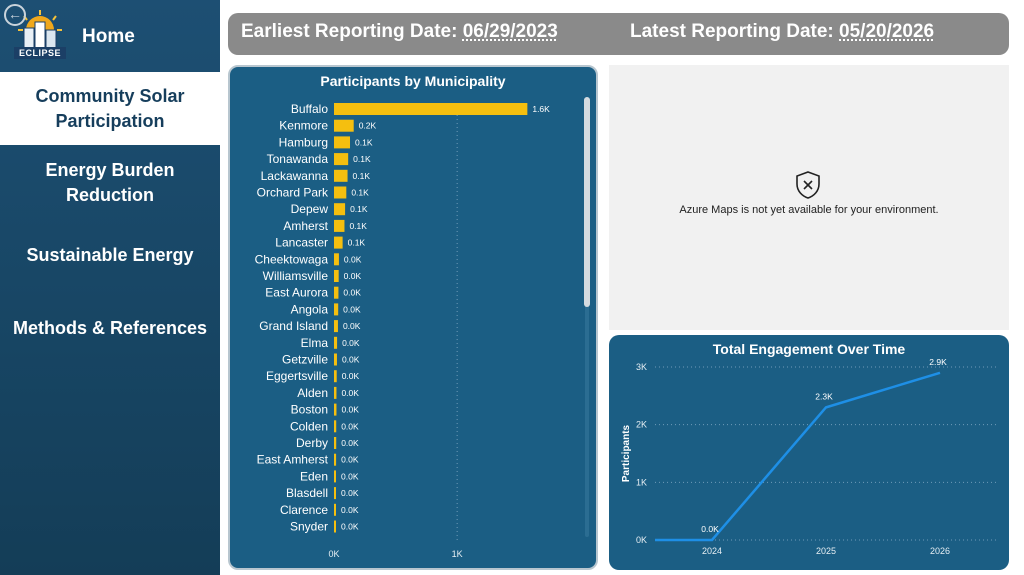  I want to click on category-label: Lancaster, so click(301, 243).